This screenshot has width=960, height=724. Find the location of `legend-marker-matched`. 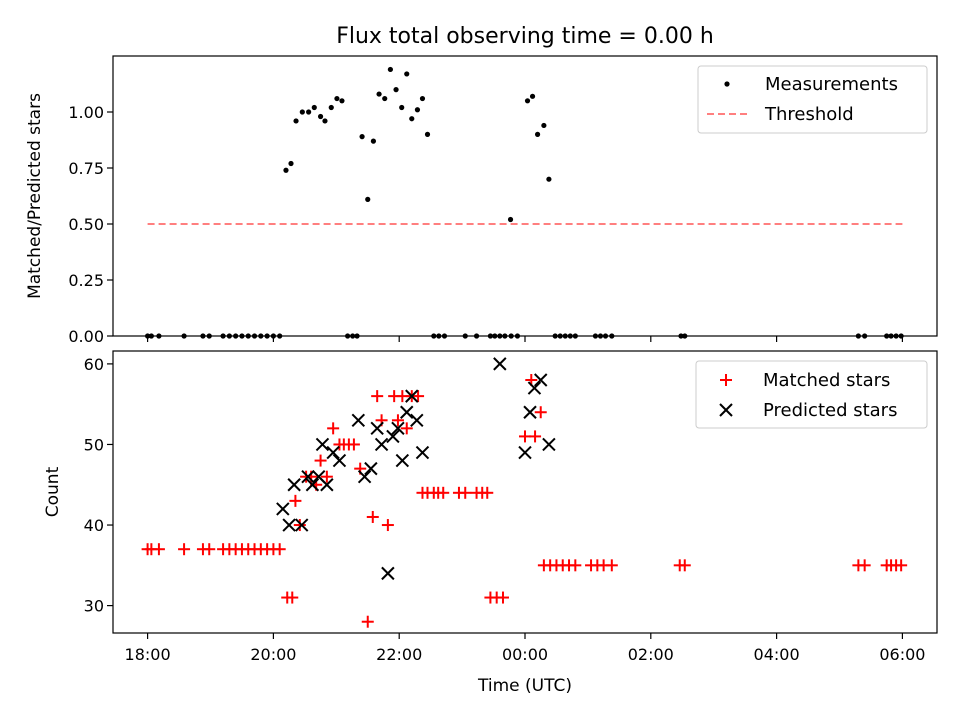

legend-marker-matched is located at coordinates (726, 380).